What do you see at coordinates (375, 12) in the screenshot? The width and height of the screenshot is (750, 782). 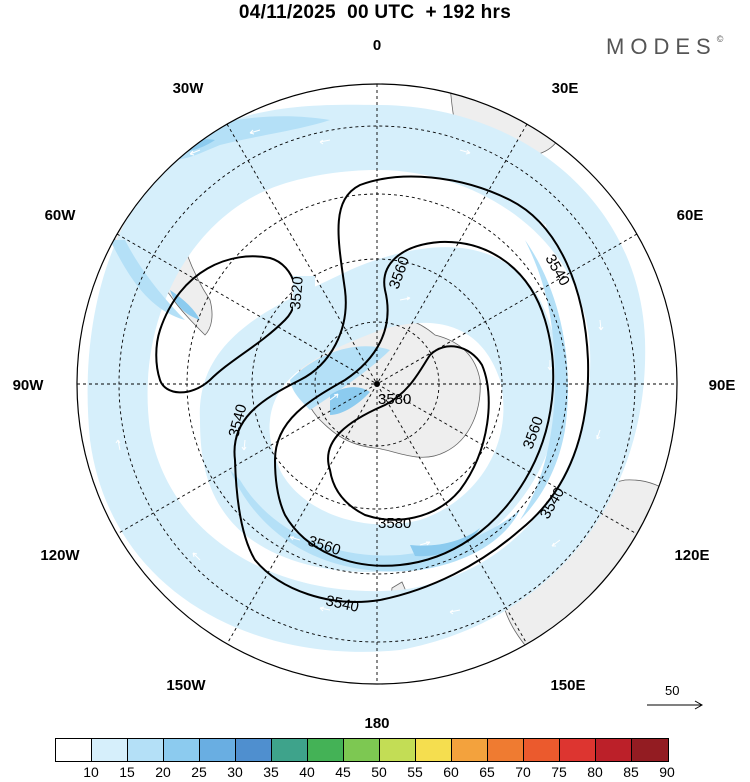 I see `map-title: 04/11/2025 00 UTC + 192 hrs` at bounding box center [375, 12].